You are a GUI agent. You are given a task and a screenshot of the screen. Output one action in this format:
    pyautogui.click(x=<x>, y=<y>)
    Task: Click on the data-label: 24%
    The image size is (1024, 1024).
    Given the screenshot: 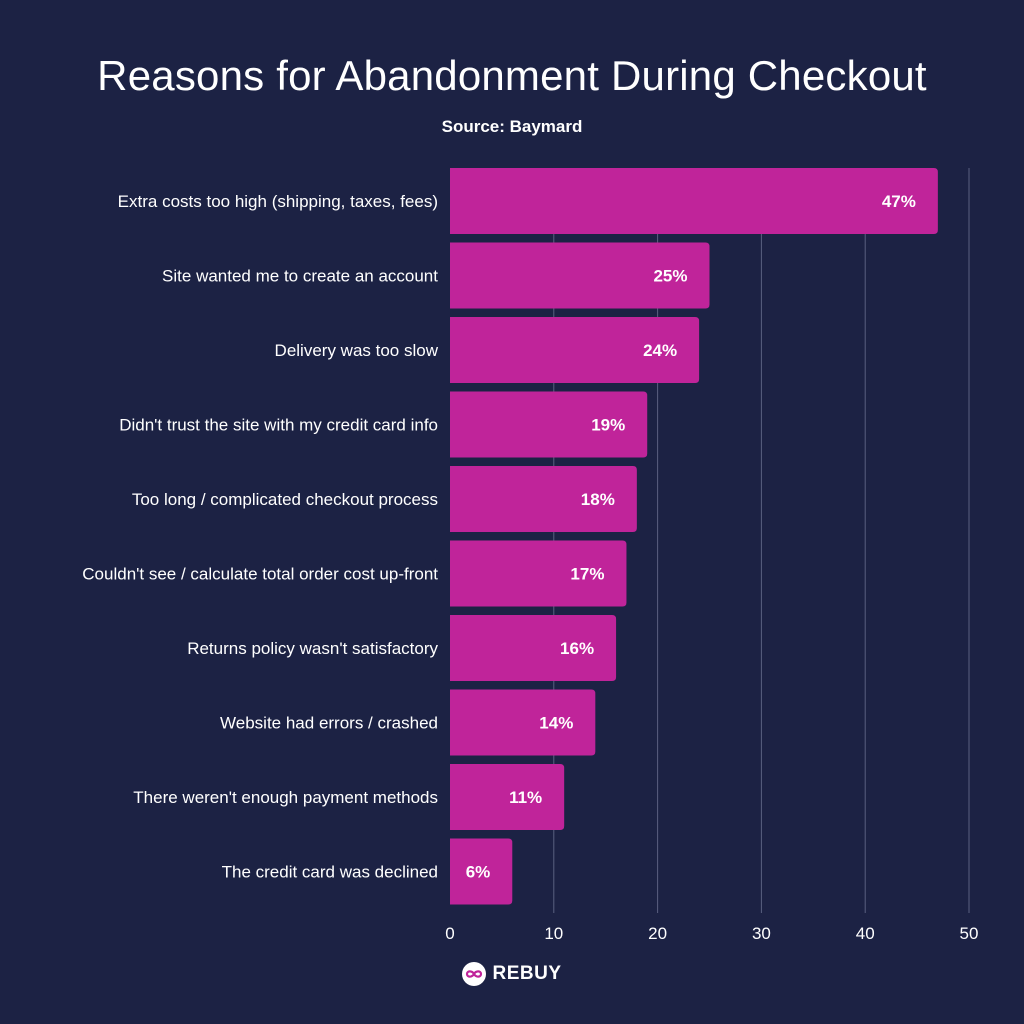 What is the action you would take?
    pyautogui.click(x=660, y=350)
    